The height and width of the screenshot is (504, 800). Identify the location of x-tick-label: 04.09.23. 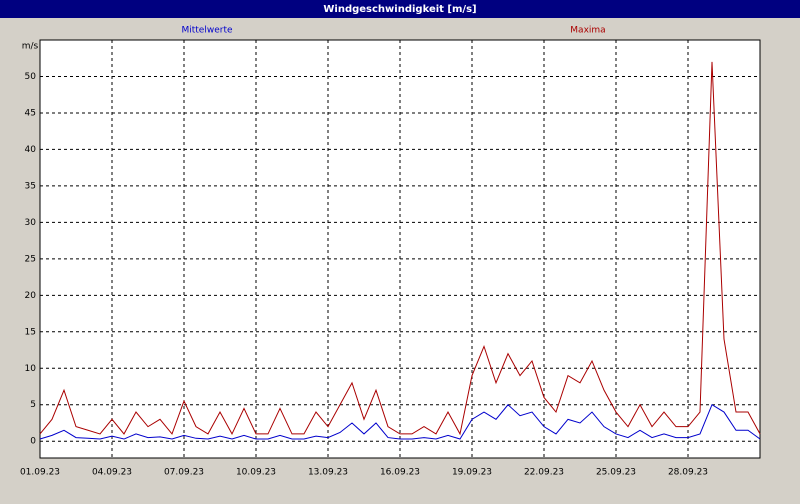
(112, 473).